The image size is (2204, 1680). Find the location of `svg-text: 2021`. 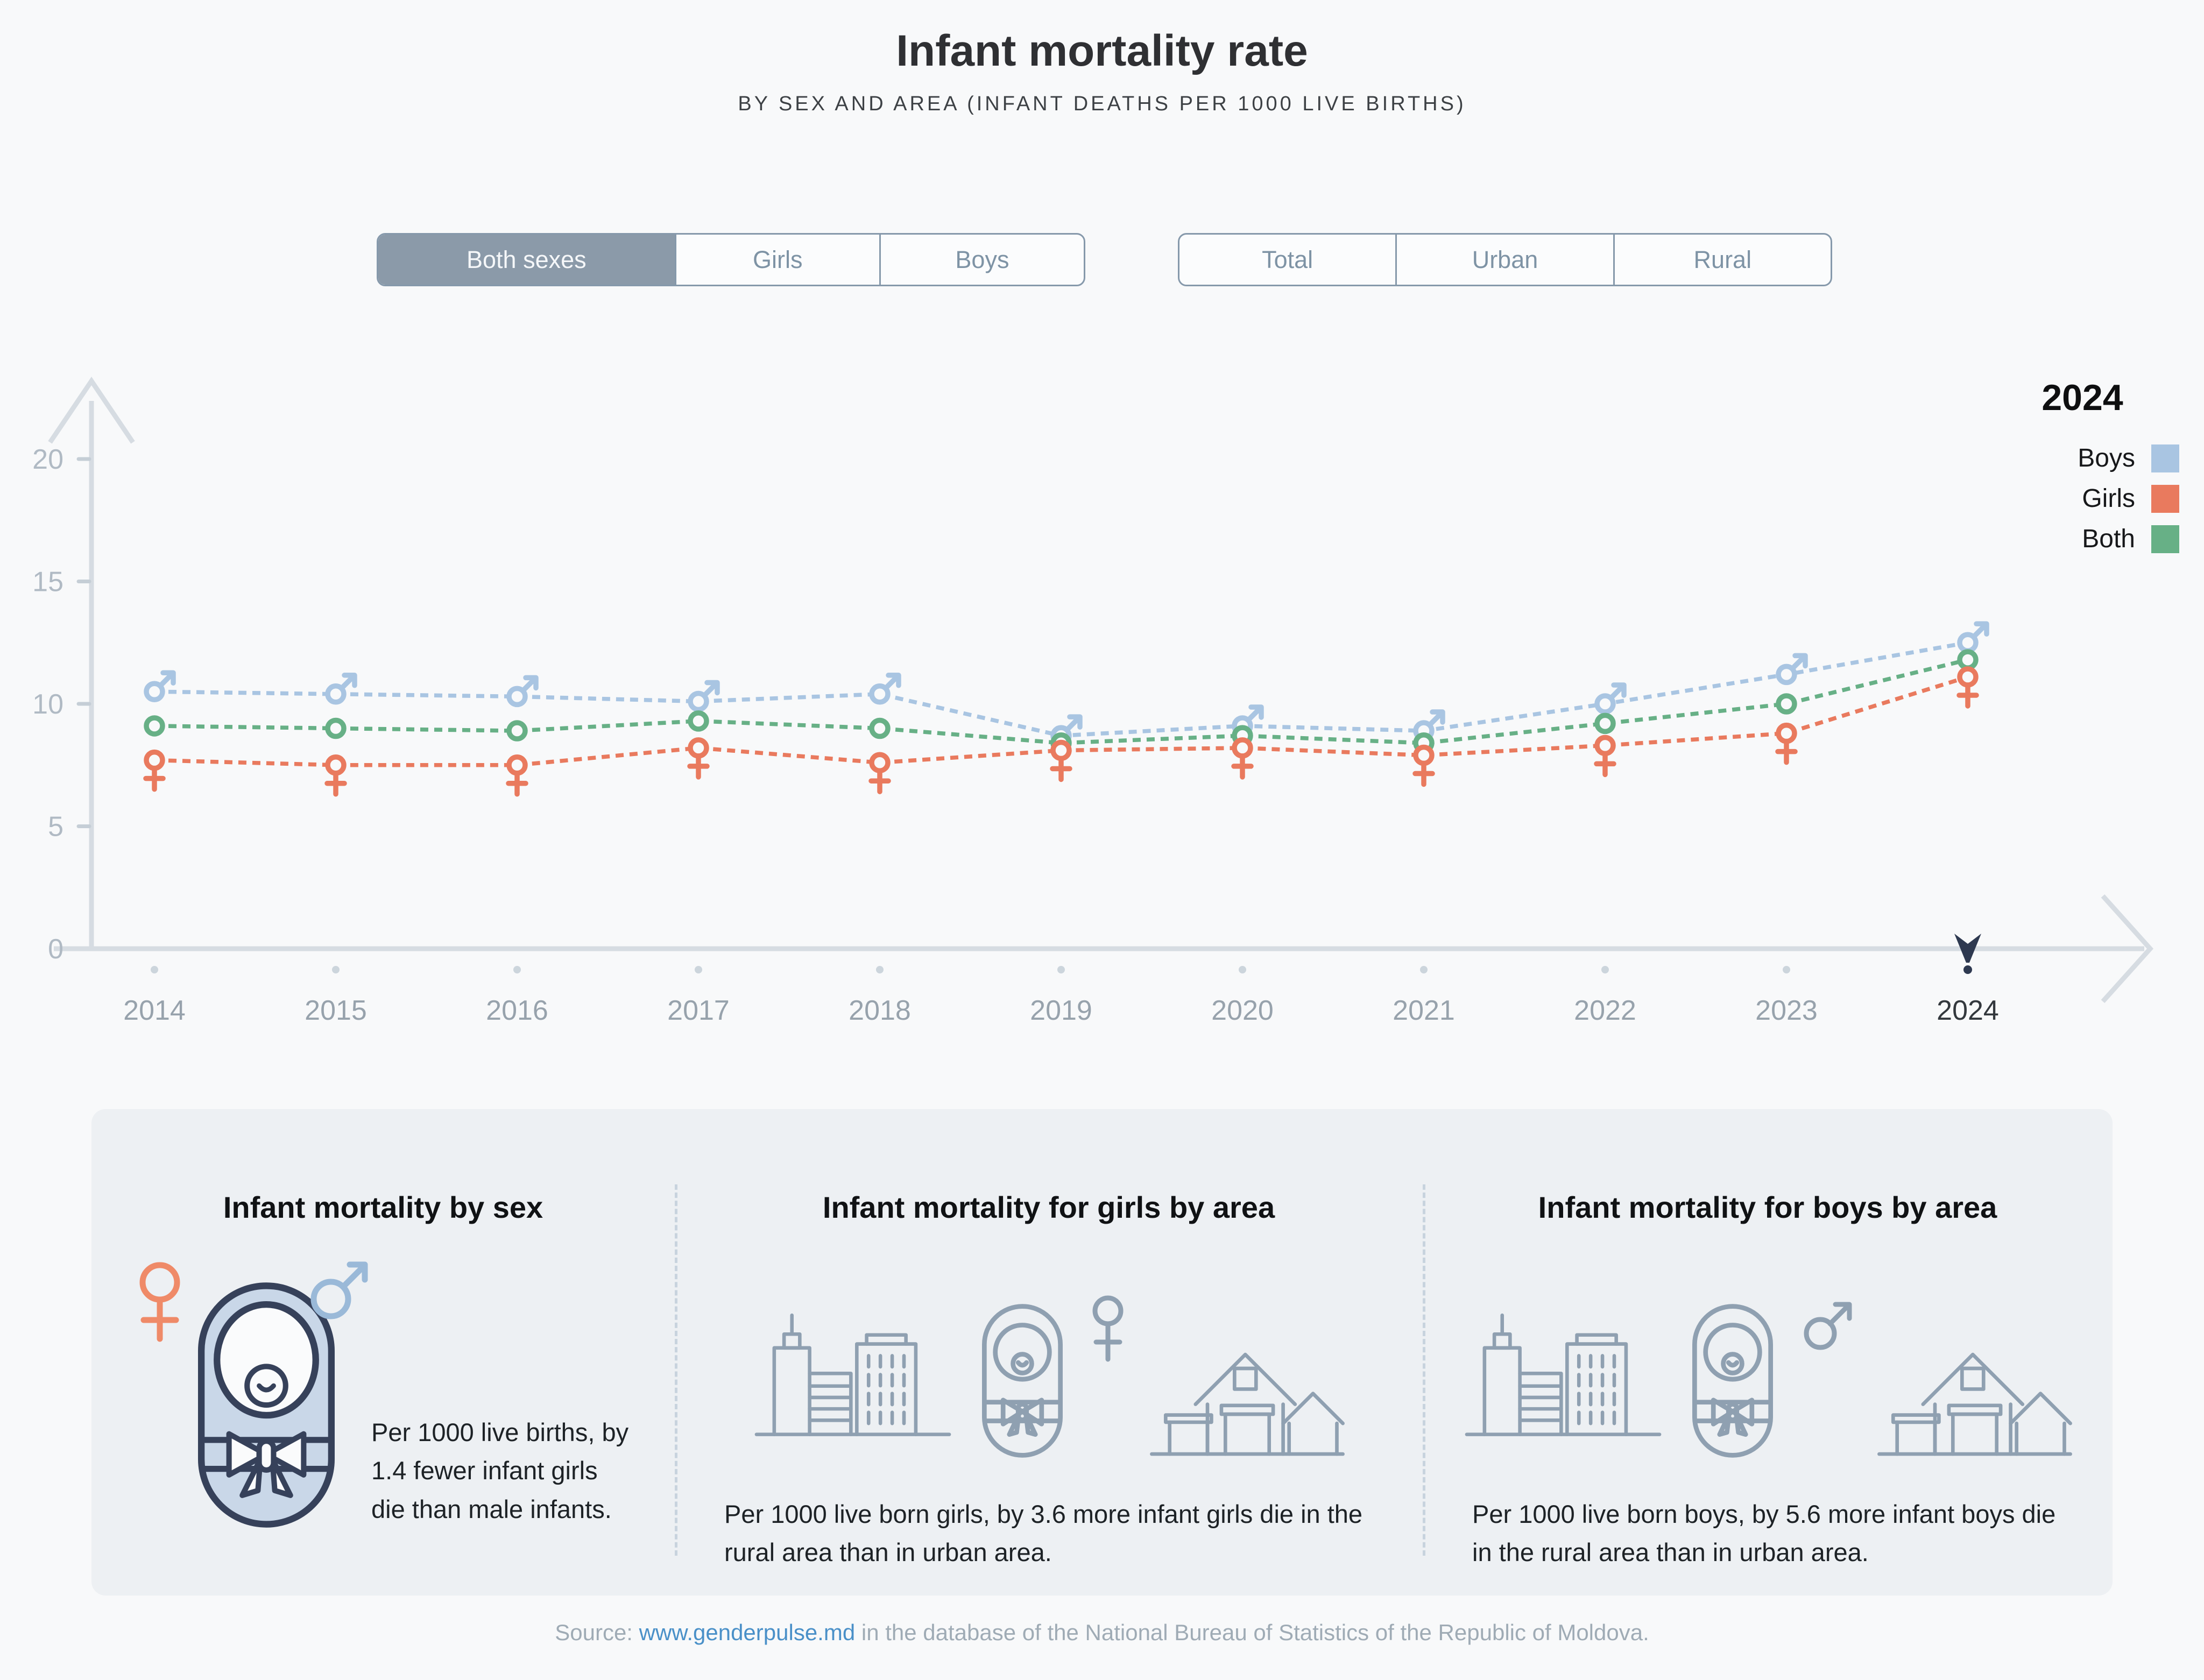

svg-text: 2021 is located at coordinates (1424, 1010).